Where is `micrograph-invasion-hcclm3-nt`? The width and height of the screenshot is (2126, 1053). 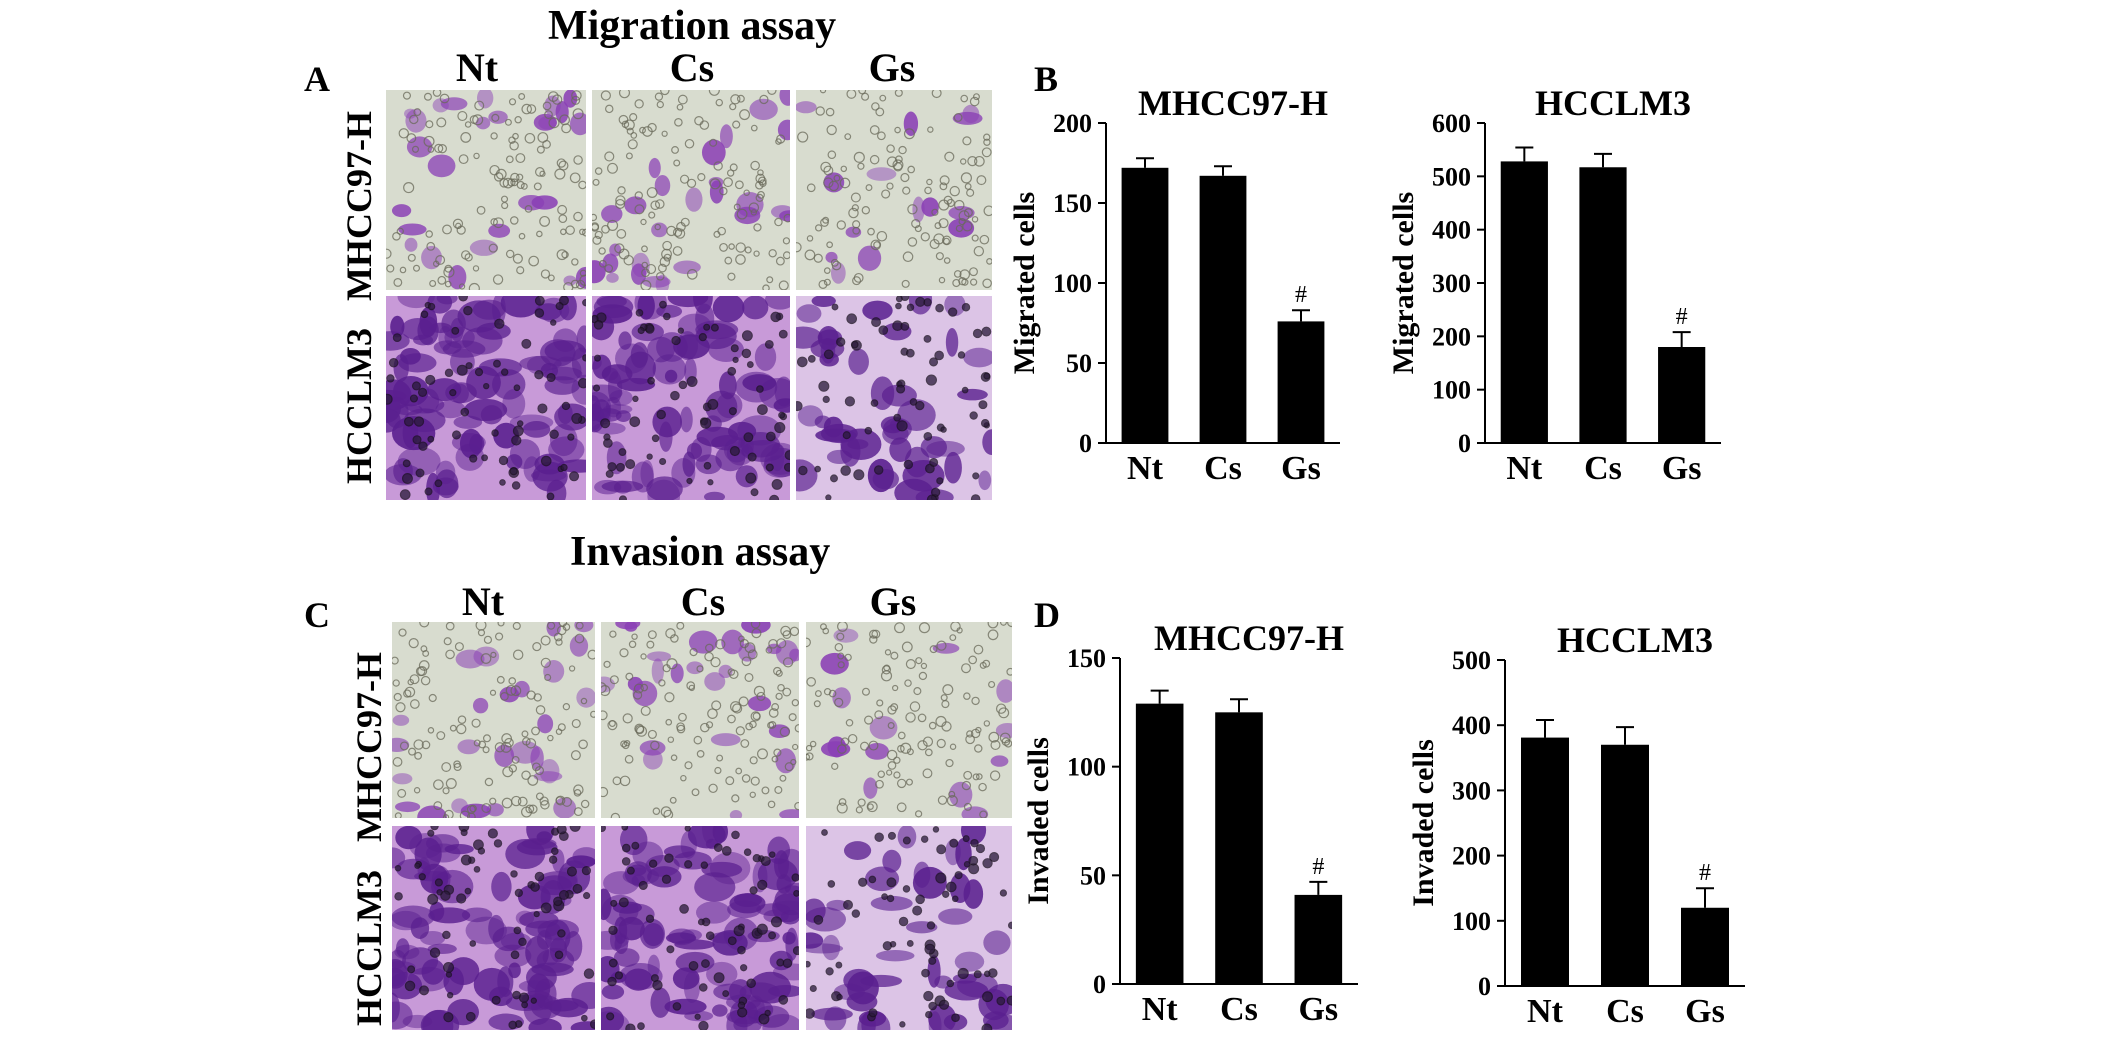 micrograph-invasion-hcclm3-nt is located at coordinates (493, 928).